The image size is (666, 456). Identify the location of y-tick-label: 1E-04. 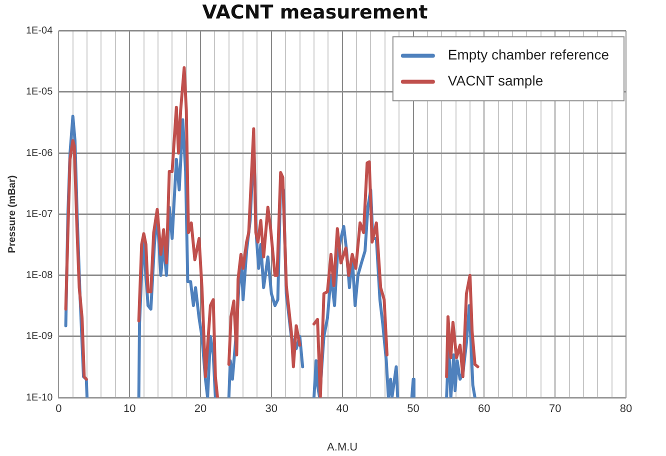
(40, 31).